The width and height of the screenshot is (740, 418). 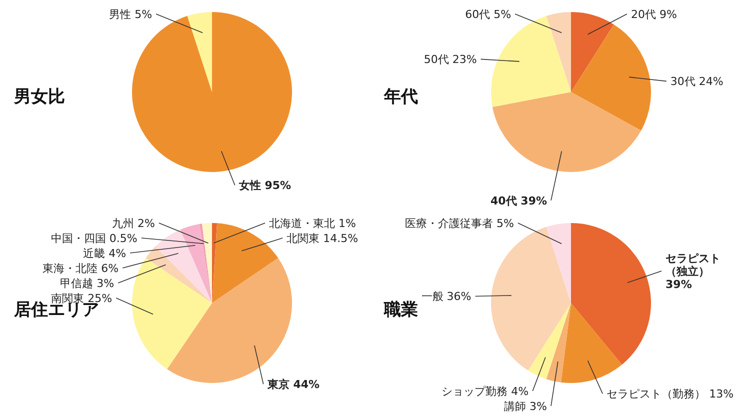 I want to click on slice-label: 男性 5%, so click(x=130, y=14).